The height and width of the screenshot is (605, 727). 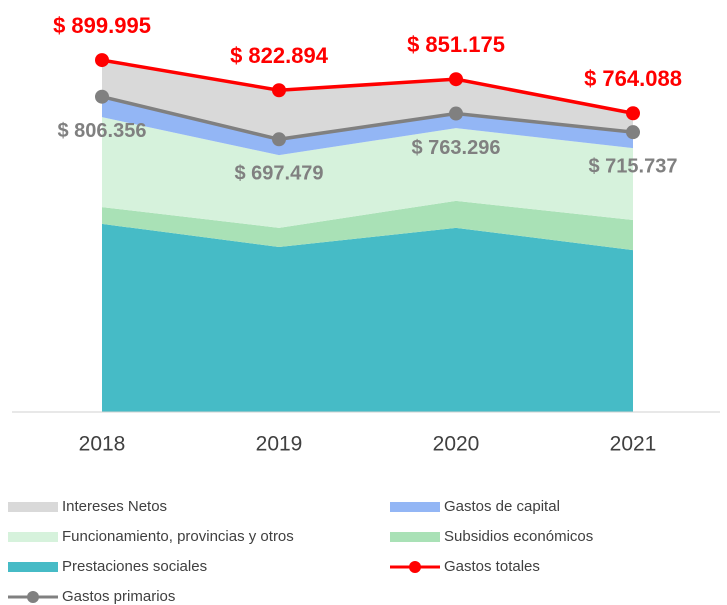 What do you see at coordinates (492, 566) in the screenshot?
I see `legend-label: Gastos totales` at bounding box center [492, 566].